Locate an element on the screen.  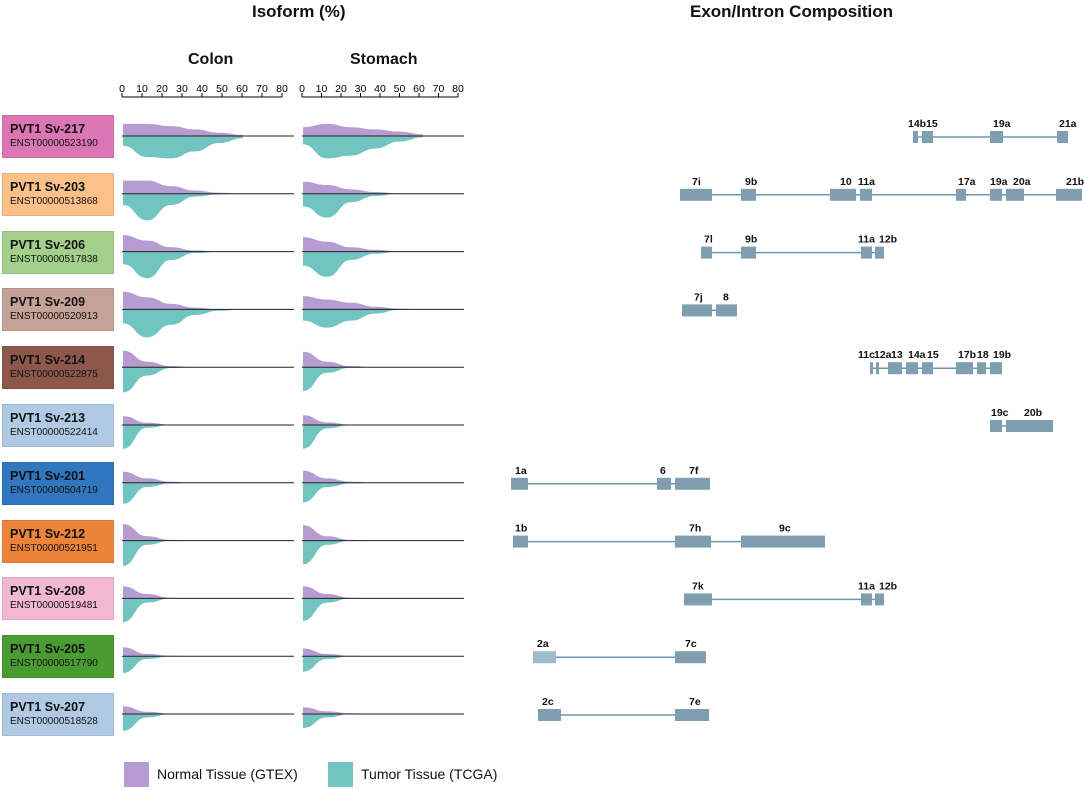
axis-tick-label-stomach: 0 is located at coordinates (302, 89).